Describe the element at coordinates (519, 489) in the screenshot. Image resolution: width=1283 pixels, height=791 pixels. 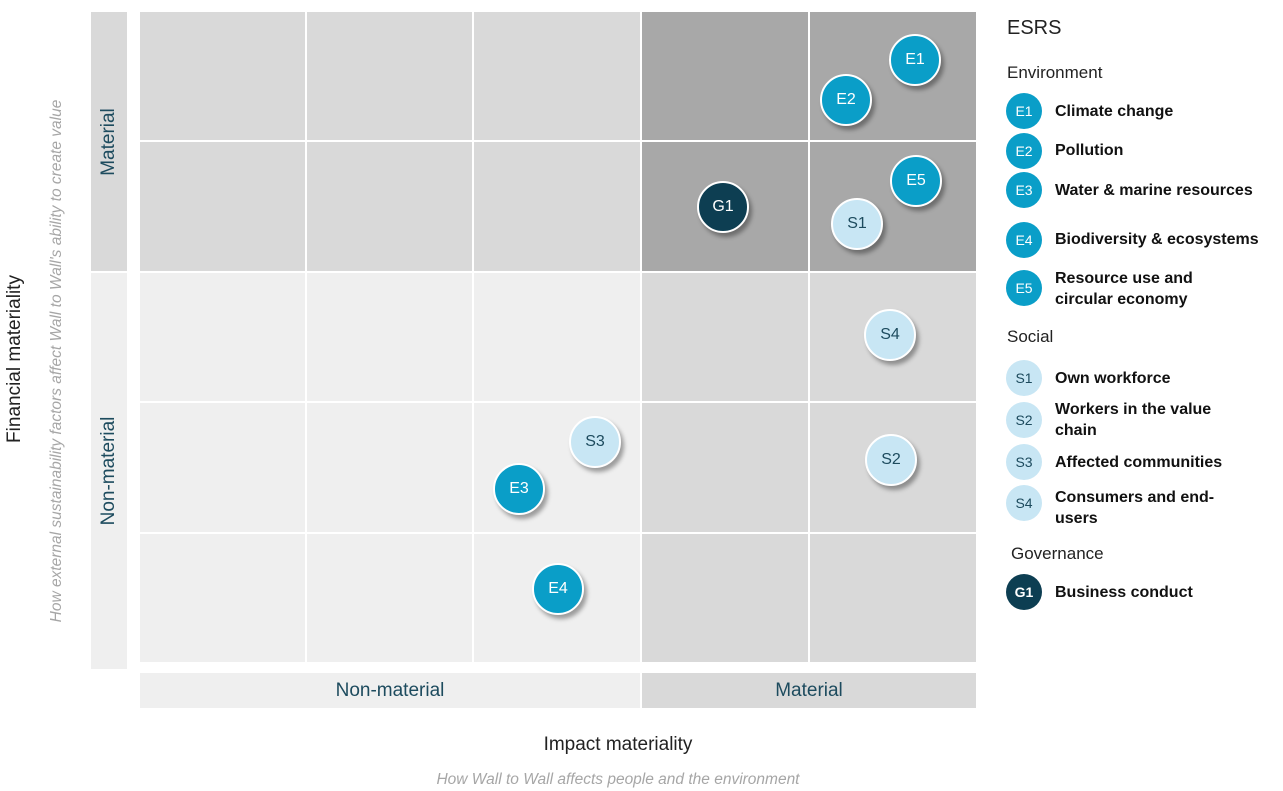
I see `bubble-e3: E3` at that location.